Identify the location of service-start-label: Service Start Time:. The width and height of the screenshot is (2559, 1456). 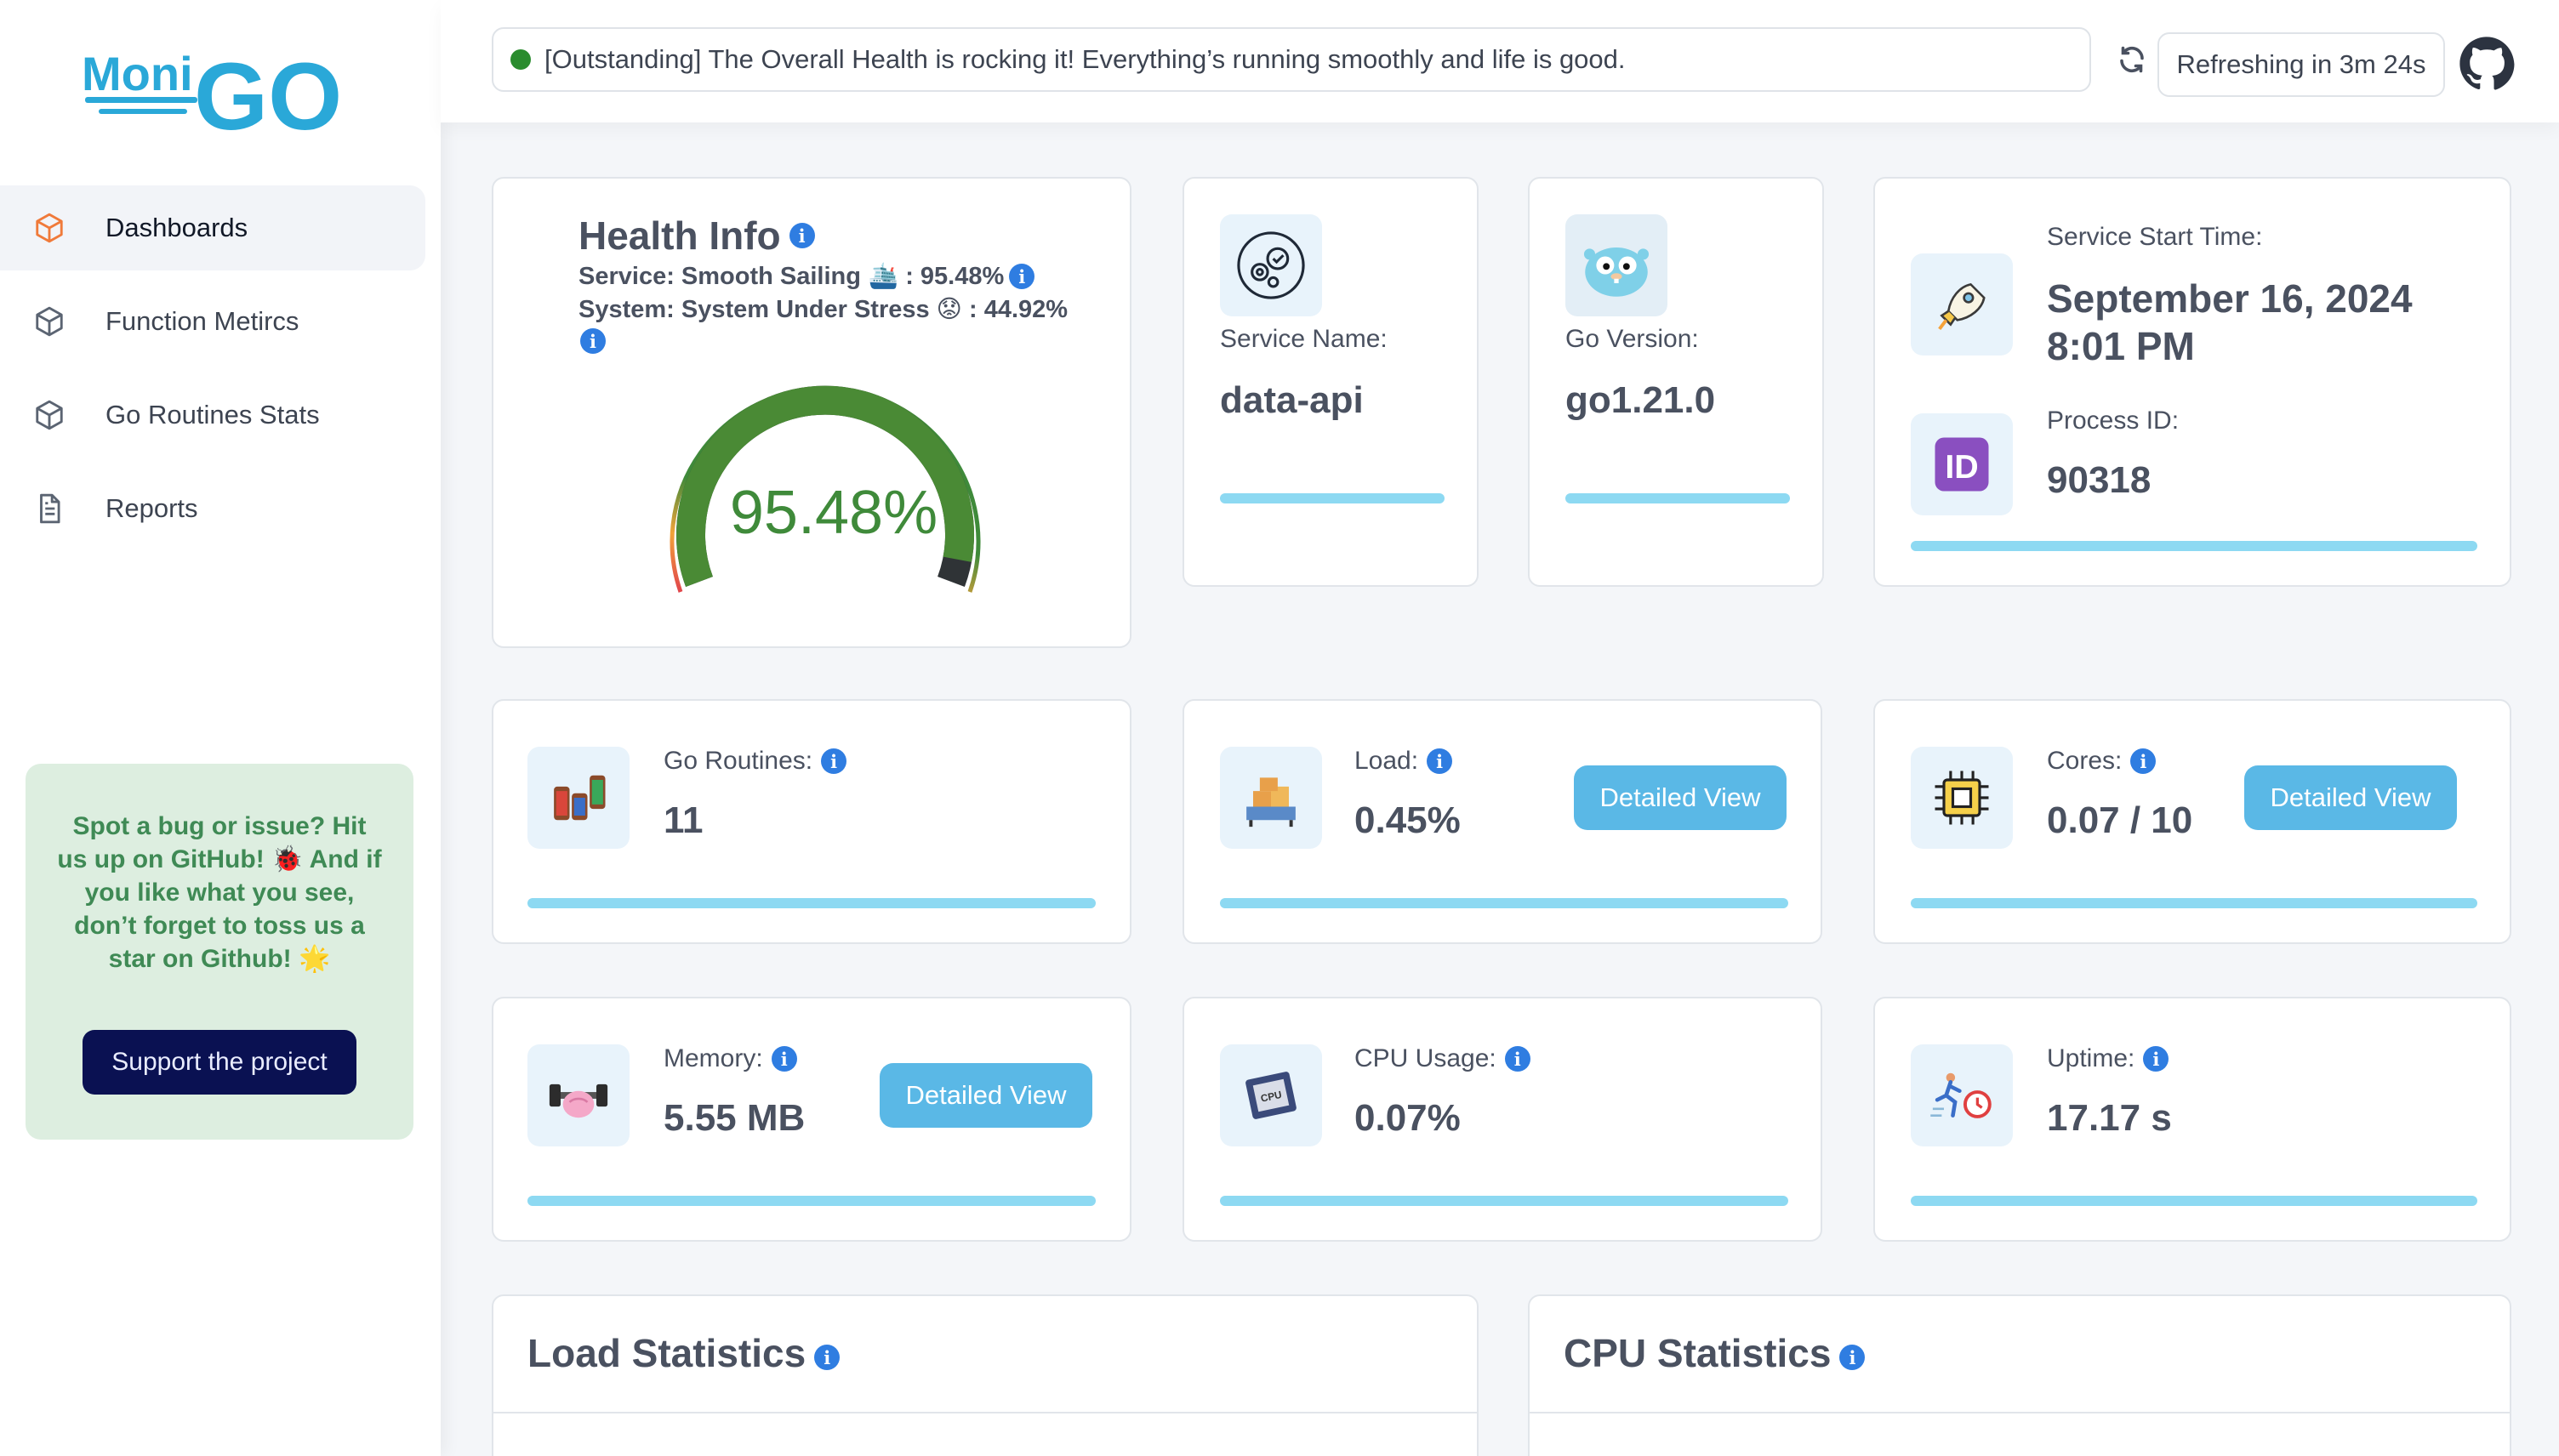
(2155, 237).